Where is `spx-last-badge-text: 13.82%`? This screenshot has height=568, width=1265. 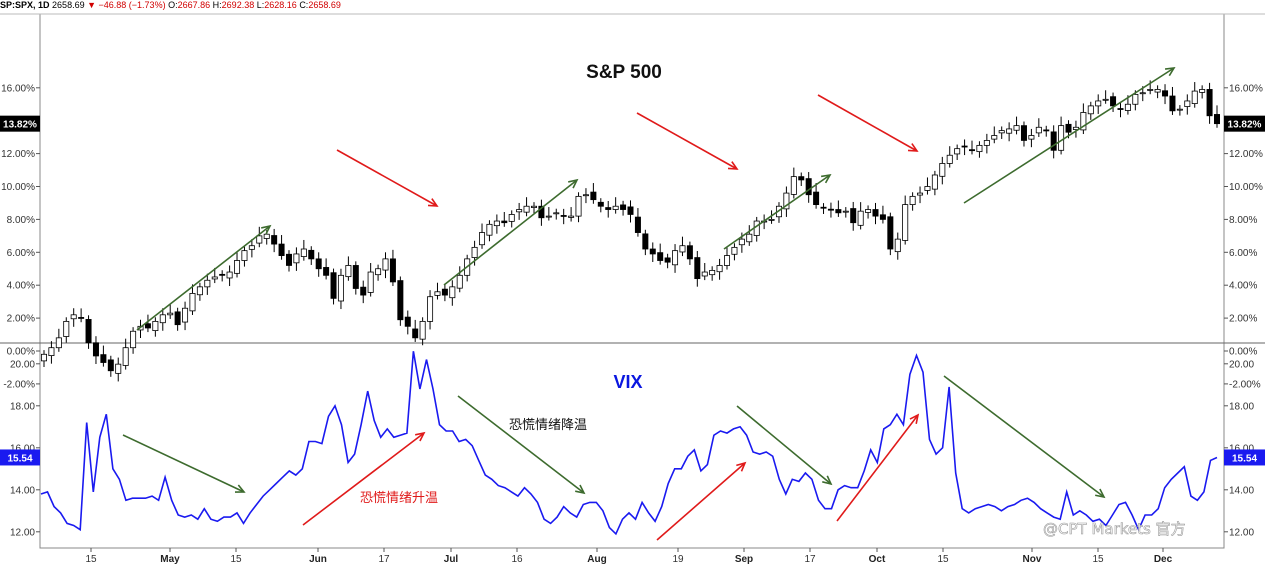 spx-last-badge-text: 13.82% is located at coordinates (20, 125).